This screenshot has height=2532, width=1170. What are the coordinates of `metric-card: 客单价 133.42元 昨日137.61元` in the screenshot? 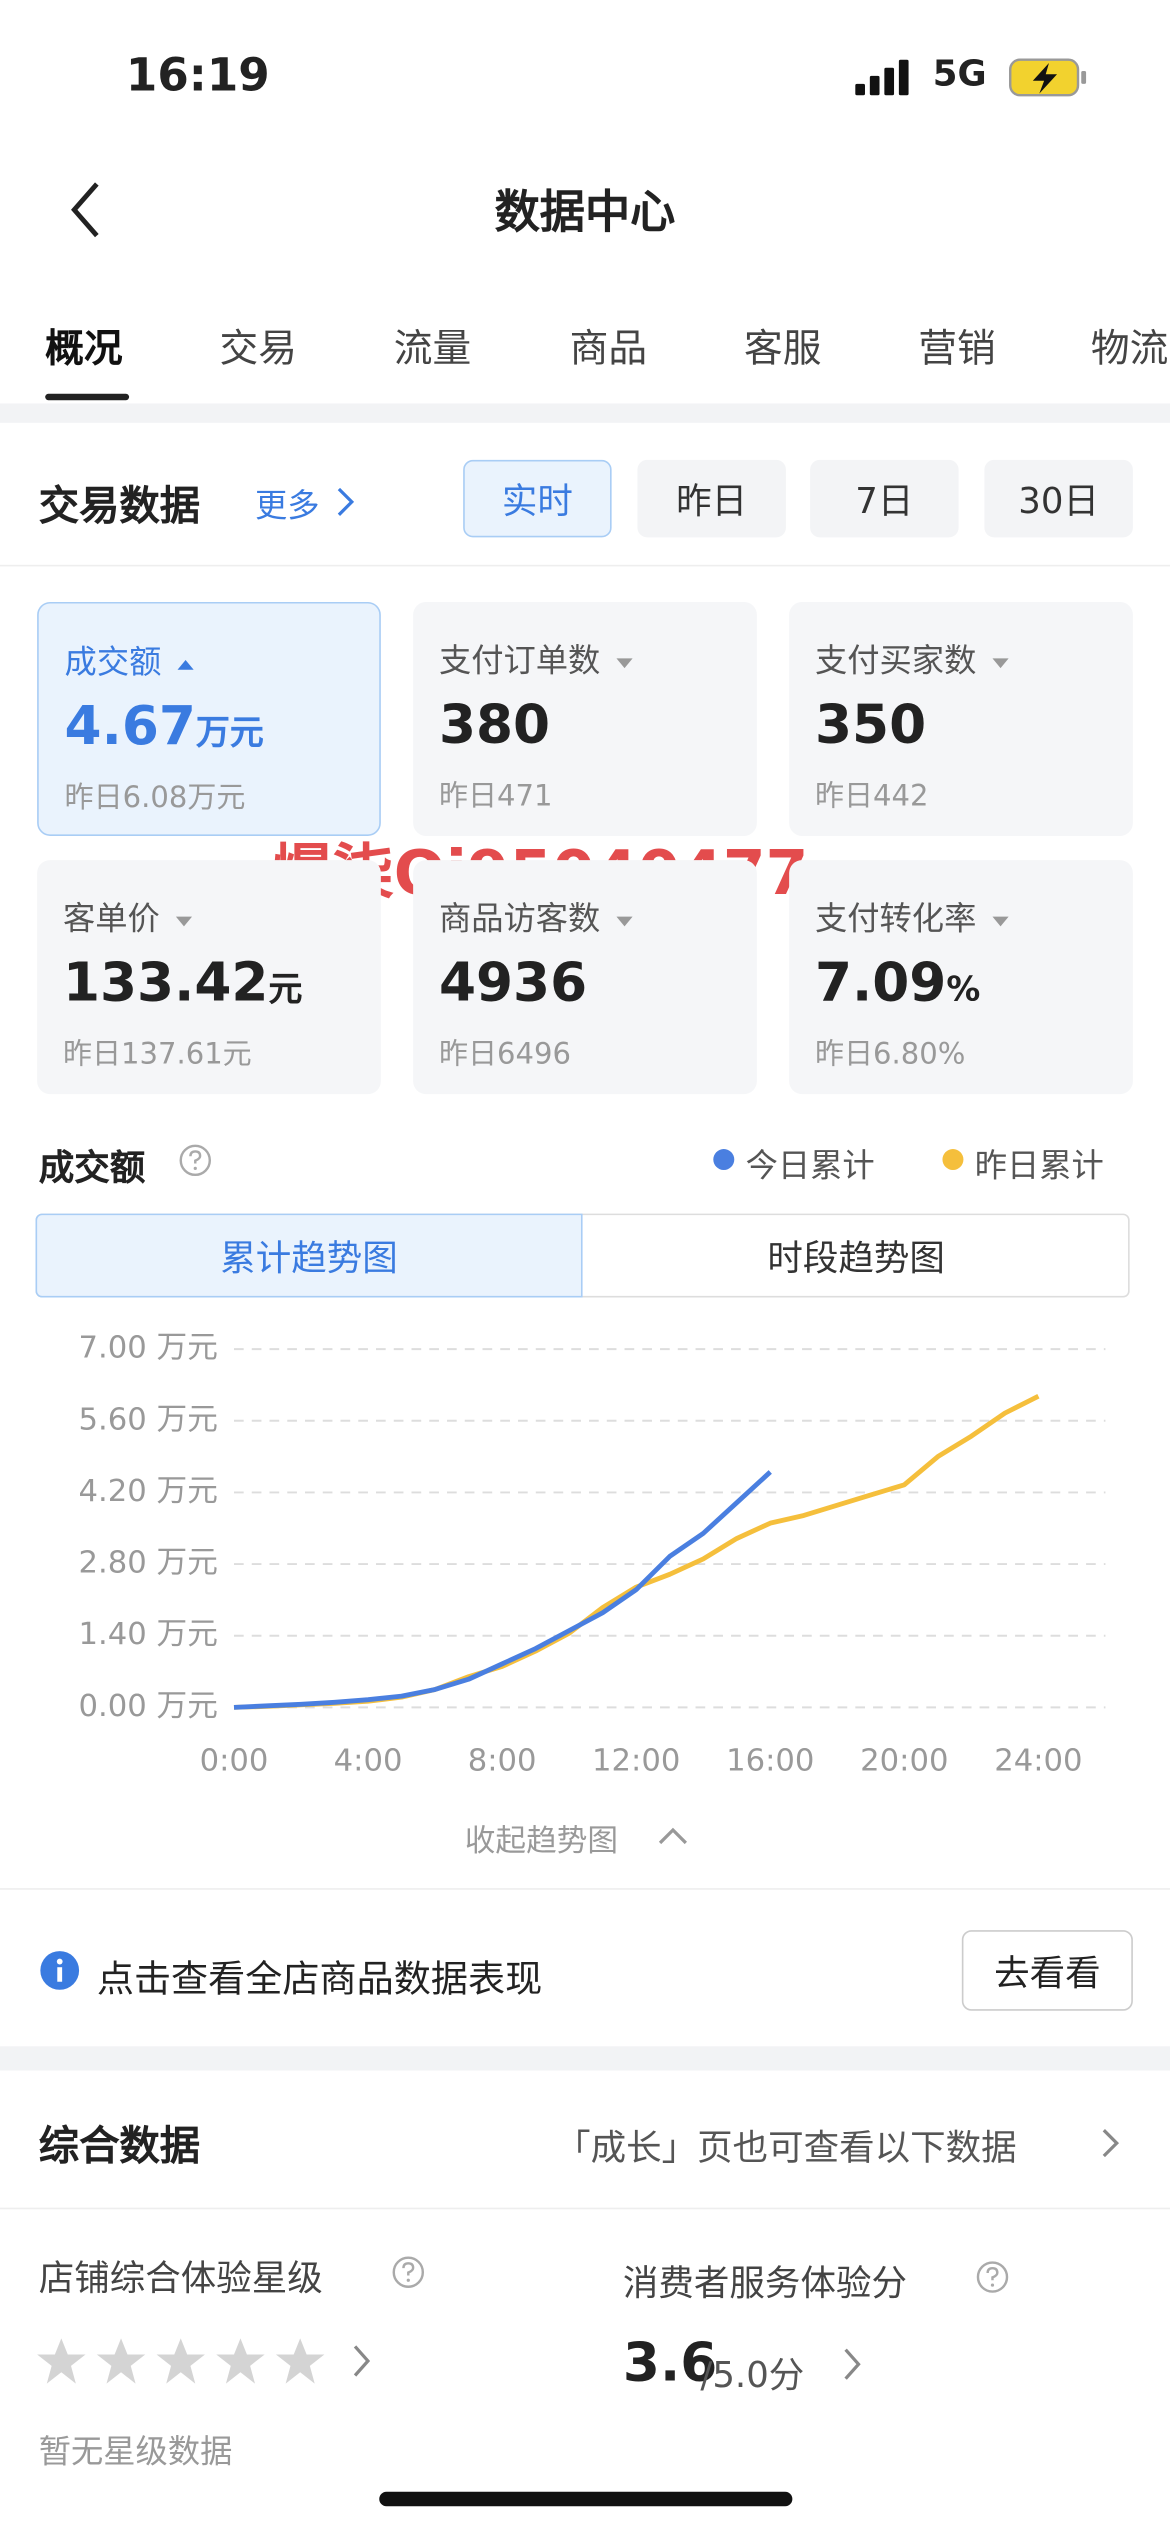 It's located at (209, 977).